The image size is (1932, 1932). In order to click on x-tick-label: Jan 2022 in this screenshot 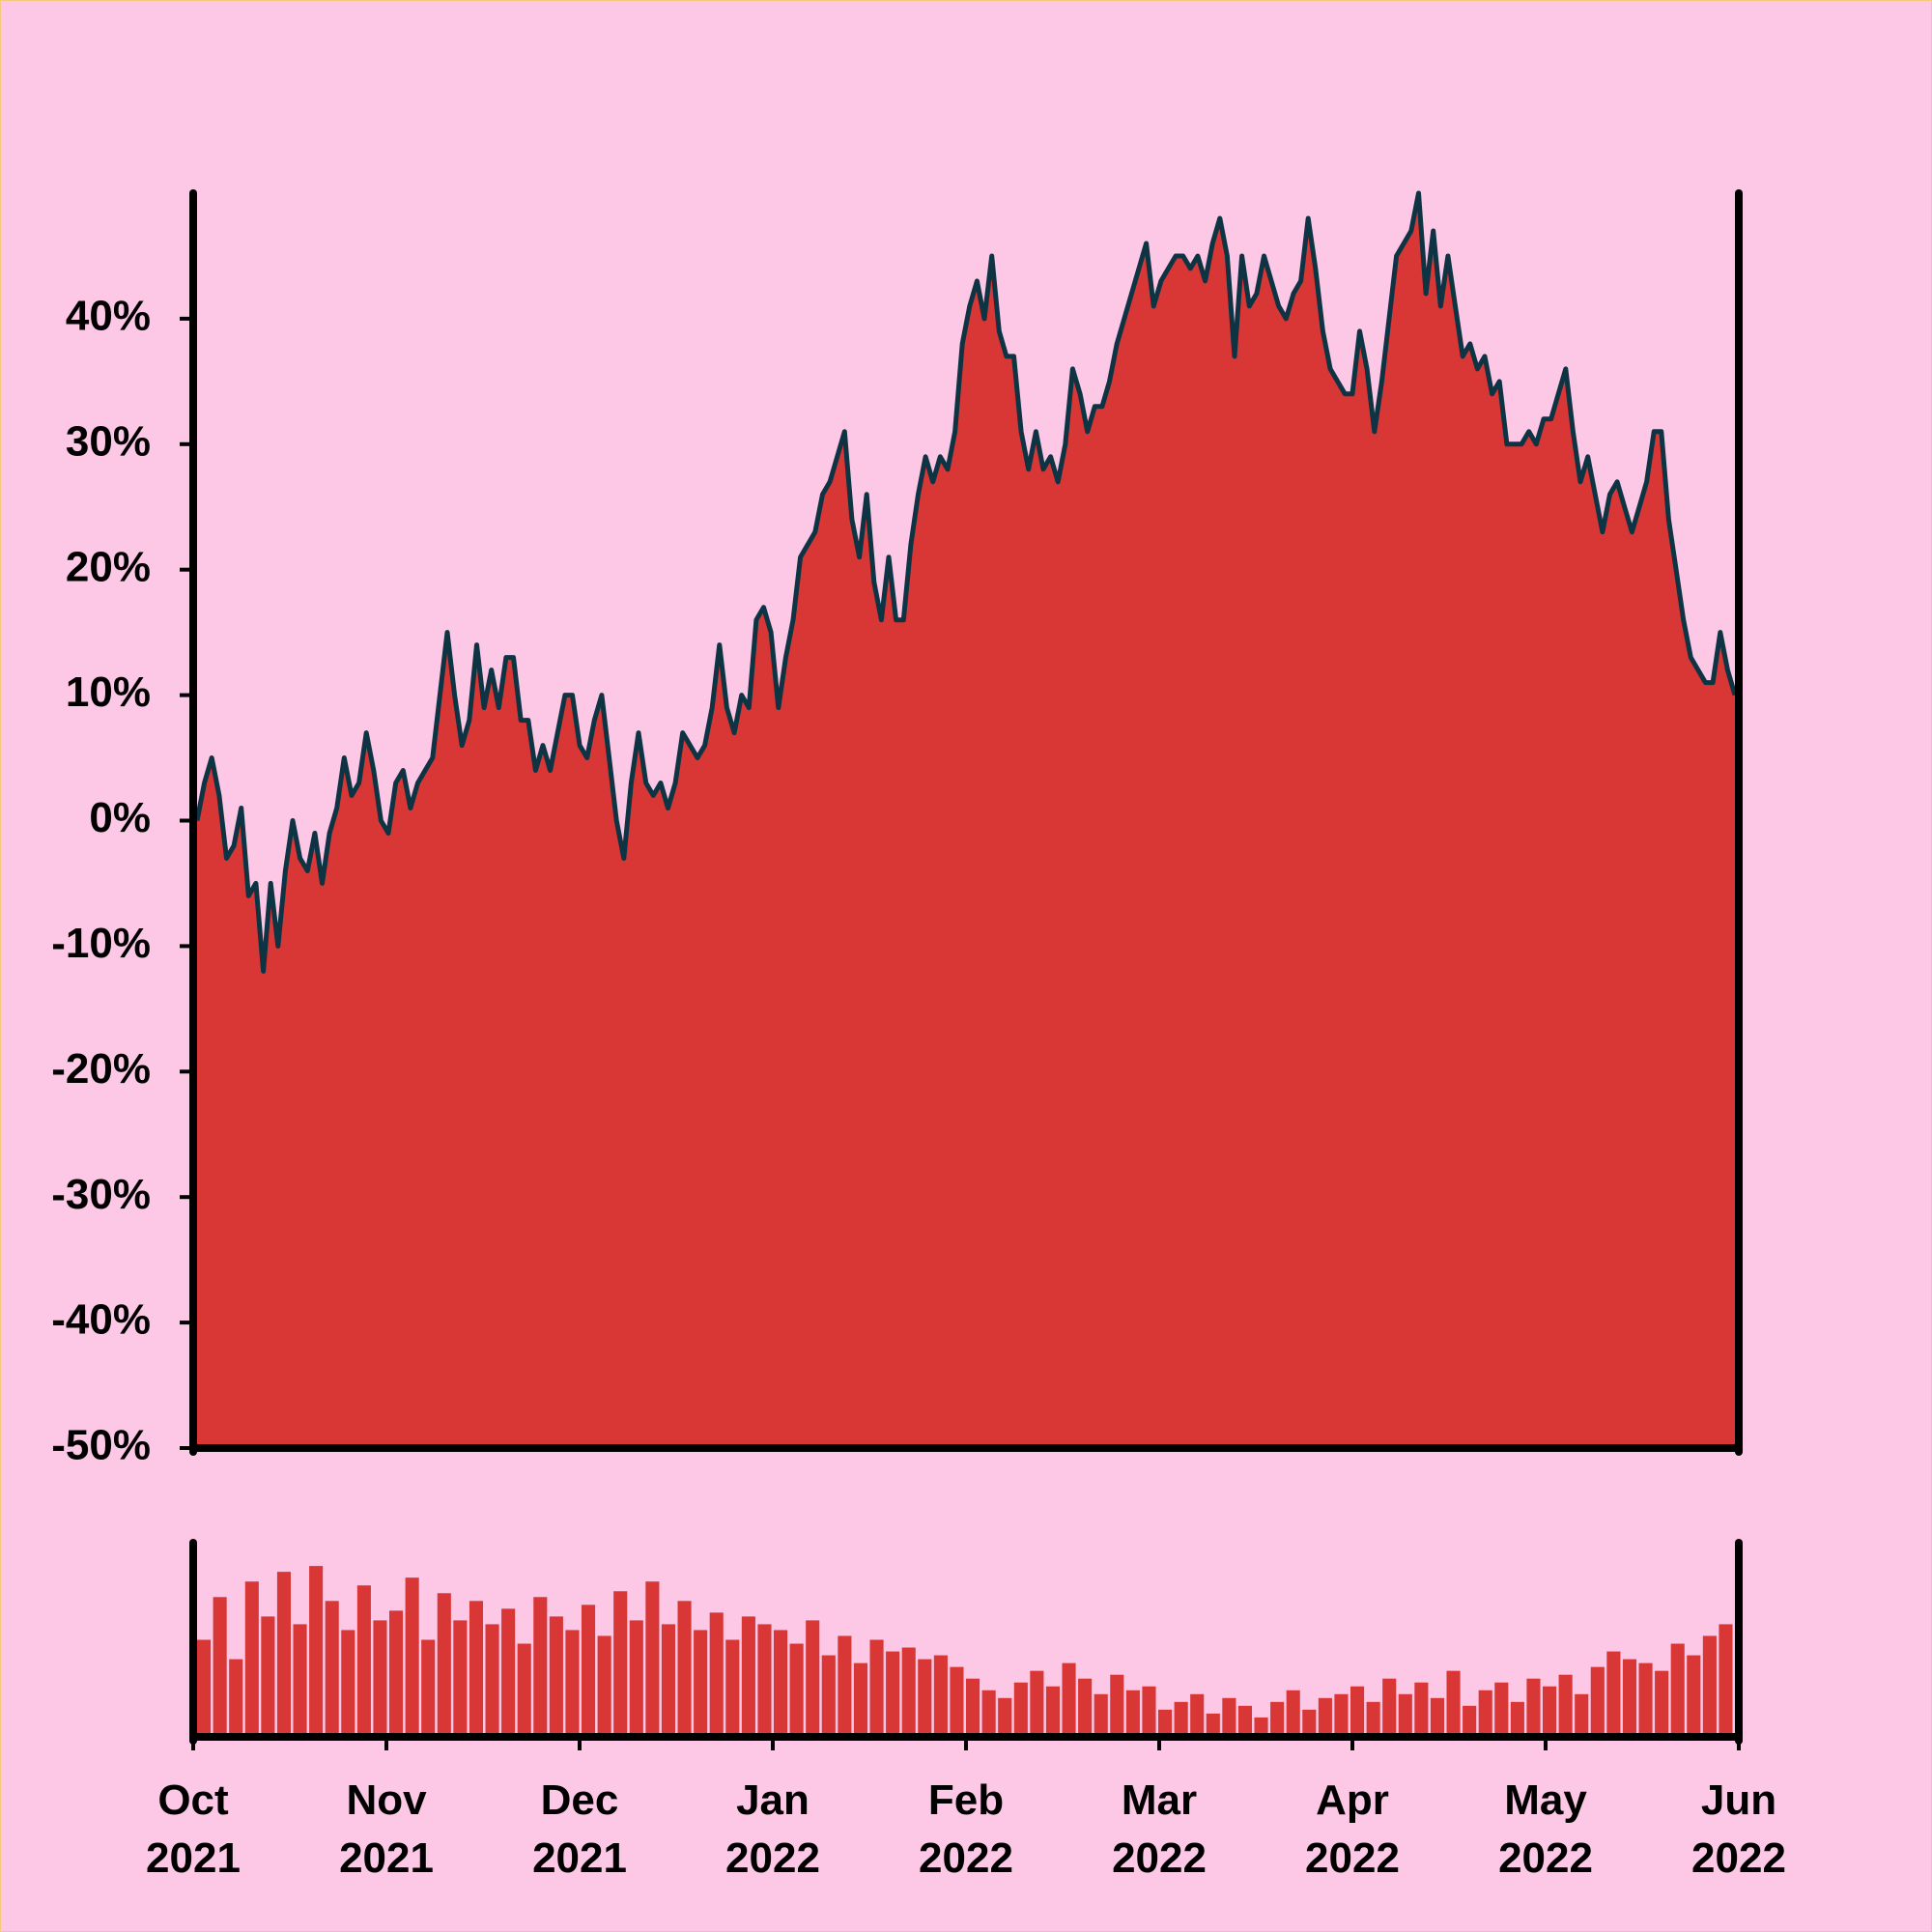, I will do `click(772, 1829)`.